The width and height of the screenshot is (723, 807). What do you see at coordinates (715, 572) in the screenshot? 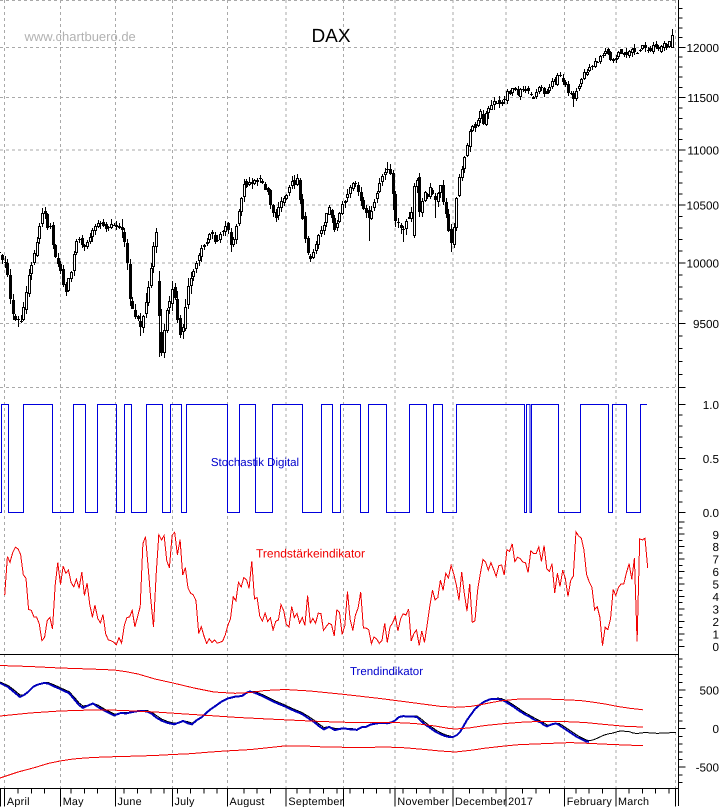
I see `svg-text: 6` at bounding box center [715, 572].